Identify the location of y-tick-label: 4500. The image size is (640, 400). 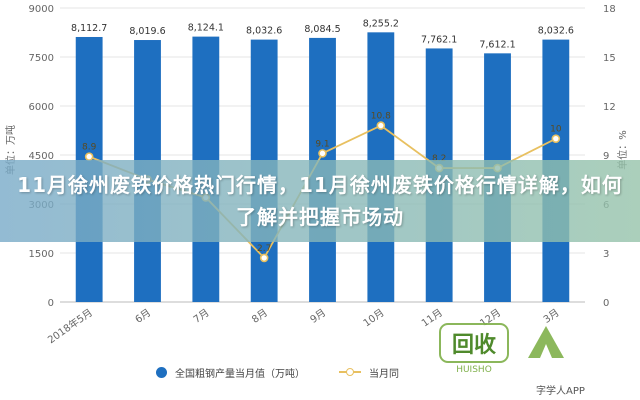
(41, 156).